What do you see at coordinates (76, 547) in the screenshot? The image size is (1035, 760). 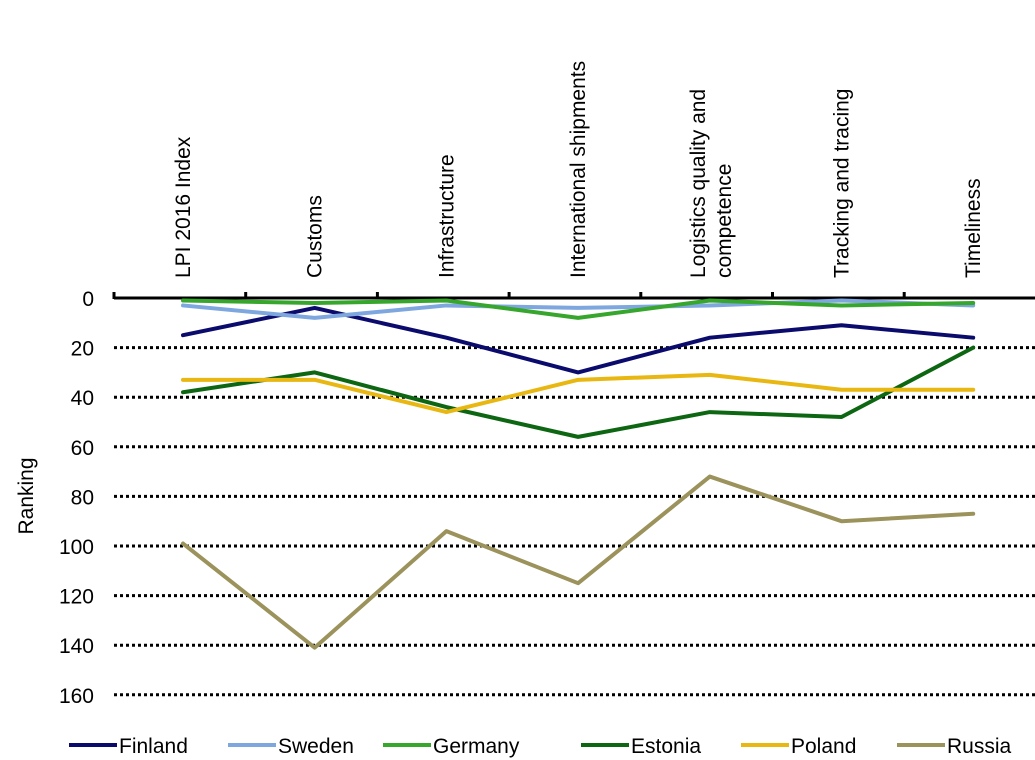 I see `y-tick-label: 100` at bounding box center [76, 547].